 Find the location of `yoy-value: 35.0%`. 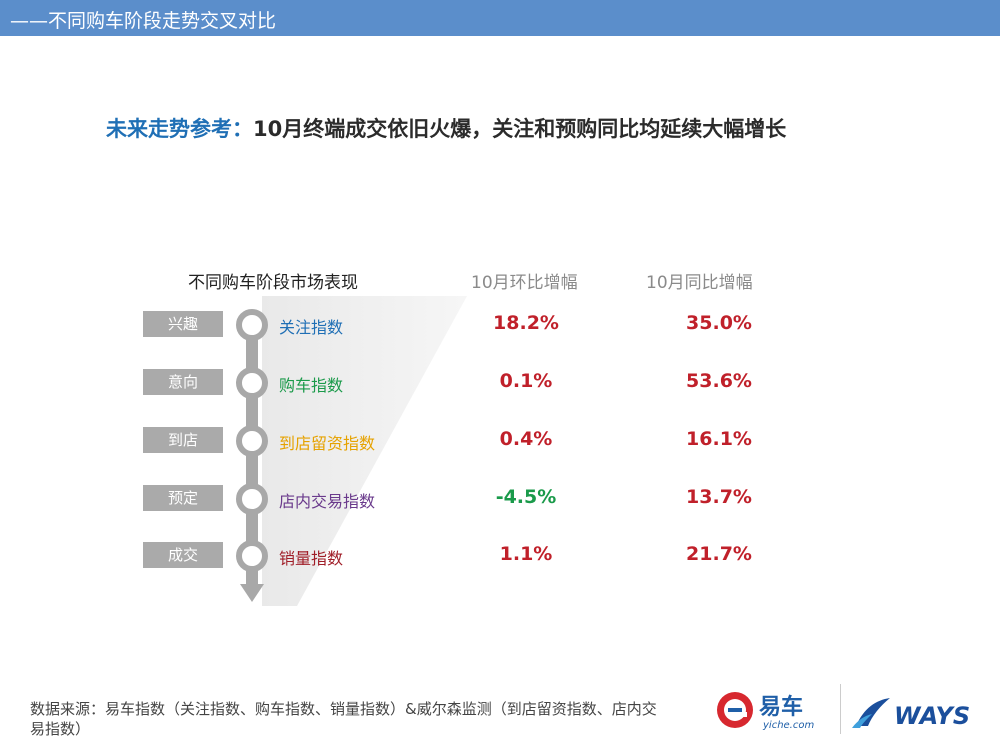

yoy-value: 35.0% is located at coordinates (719, 323).